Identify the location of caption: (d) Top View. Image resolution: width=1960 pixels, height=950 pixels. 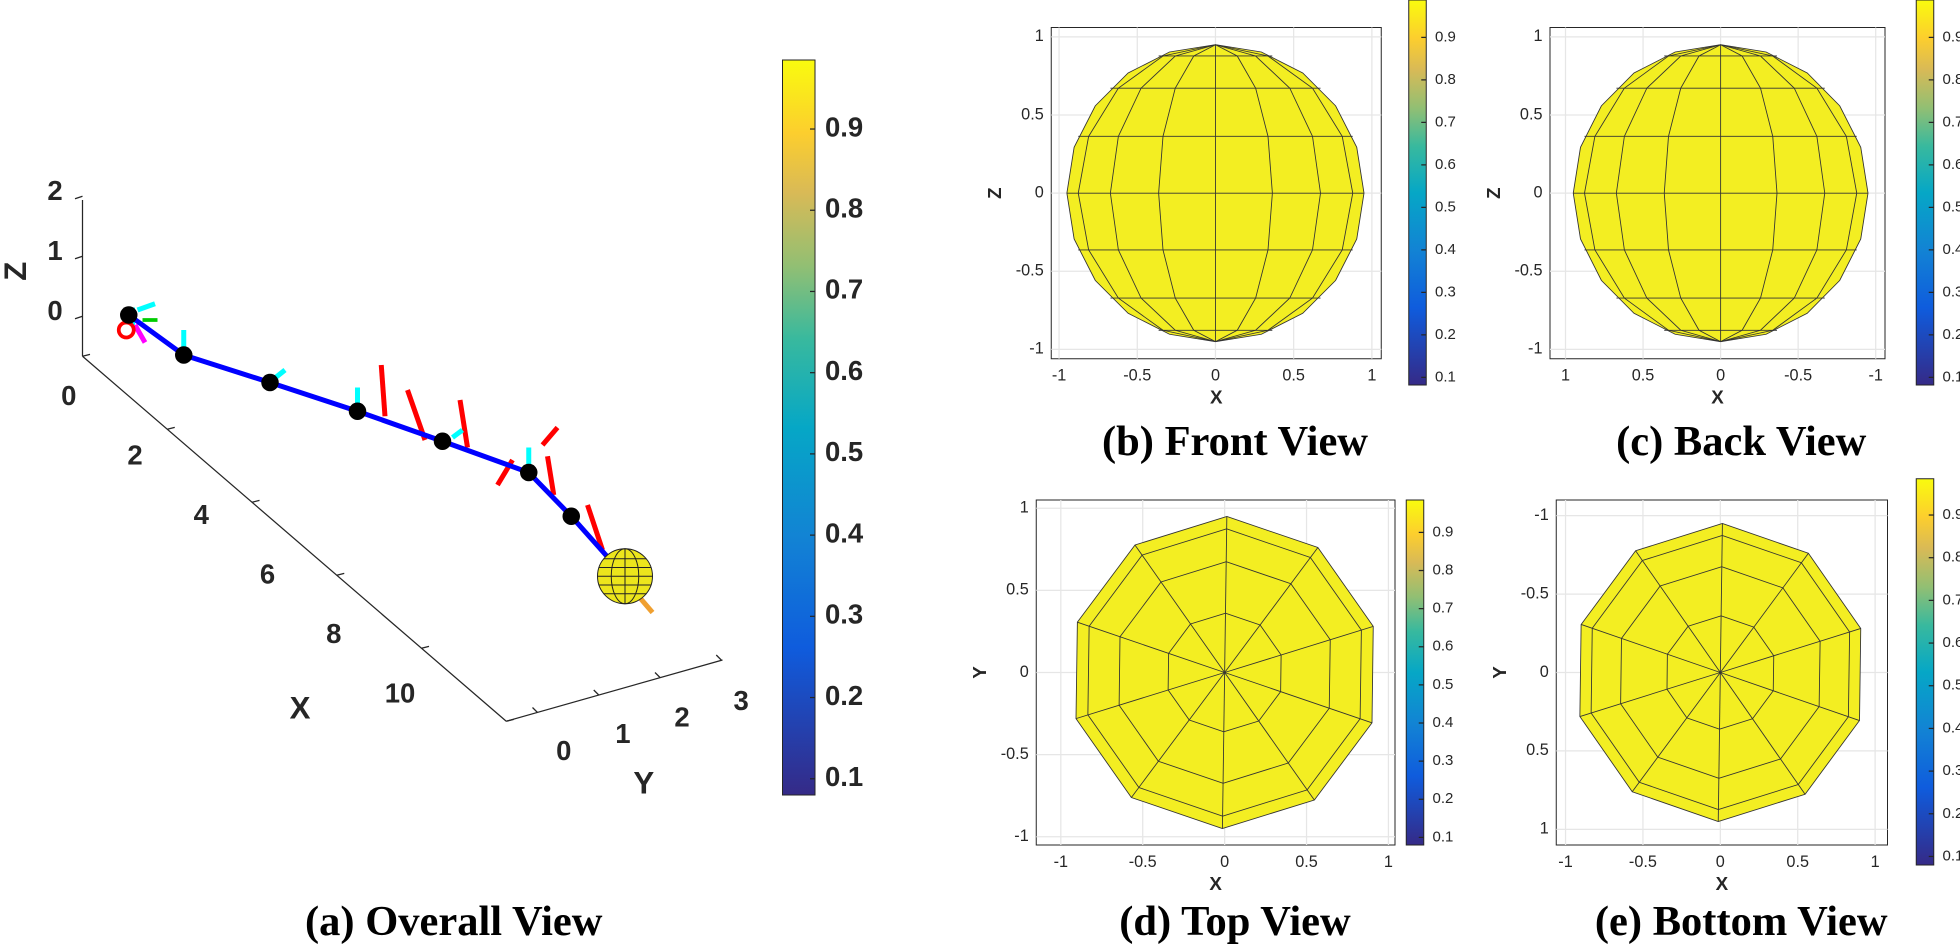
(1235, 921).